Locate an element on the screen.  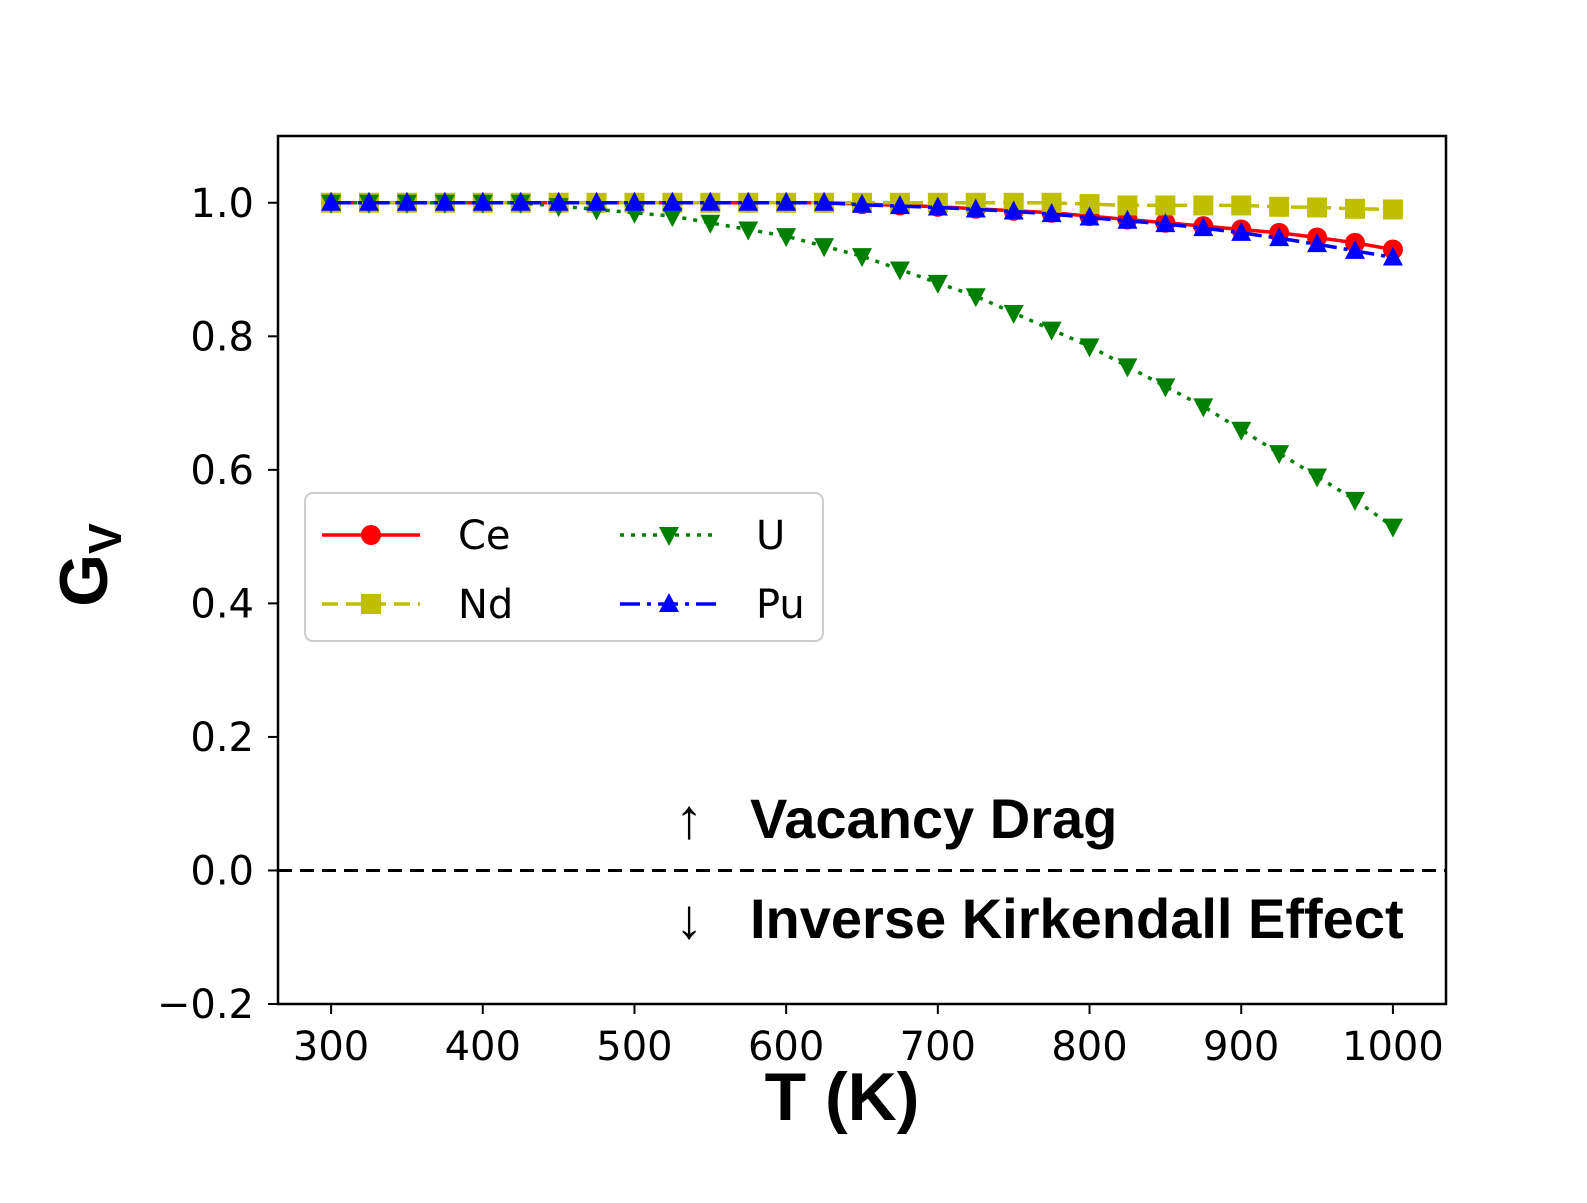
annotation-vacancy-drag: ↑ Vacancy Drag is located at coordinates (896, 818).